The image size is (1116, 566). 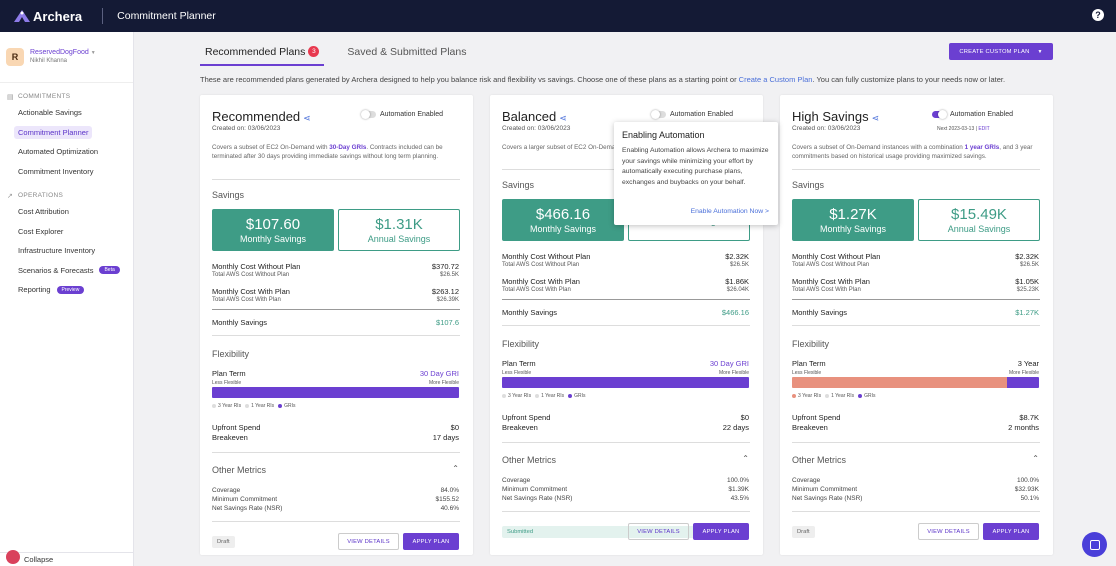 What do you see at coordinates (66, 52) in the screenshot?
I see `user-switcher: R ReservedDogFood ▼ Nikhil Khanna` at bounding box center [66, 52].